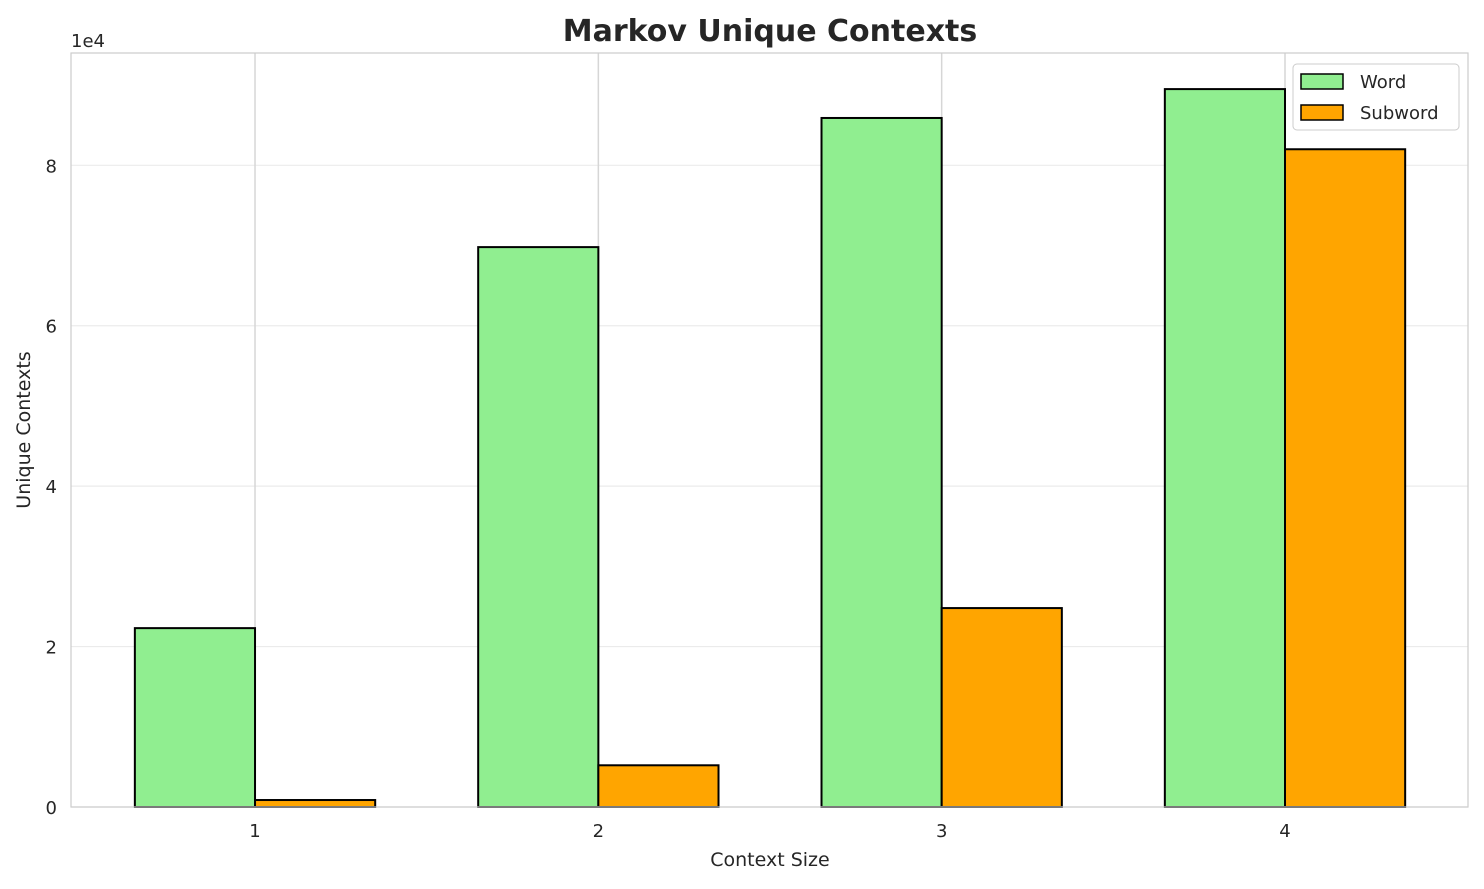 This screenshot has height=889, width=1484. Describe the element at coordinates (24, 429) in the screenshot. I see `y-axis-label: Unique Contexts` at that location.